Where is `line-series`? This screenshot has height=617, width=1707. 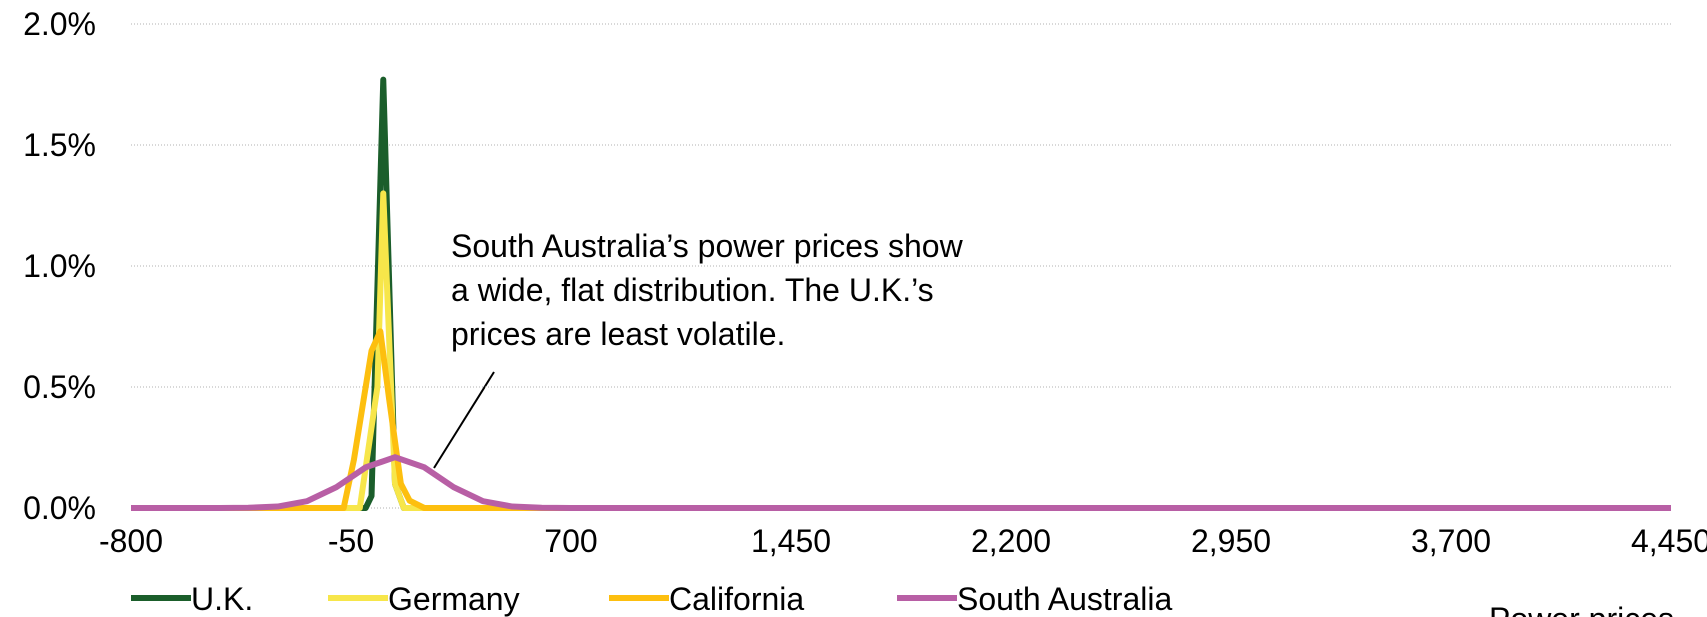
line-series is located at coordinates (900, 482).